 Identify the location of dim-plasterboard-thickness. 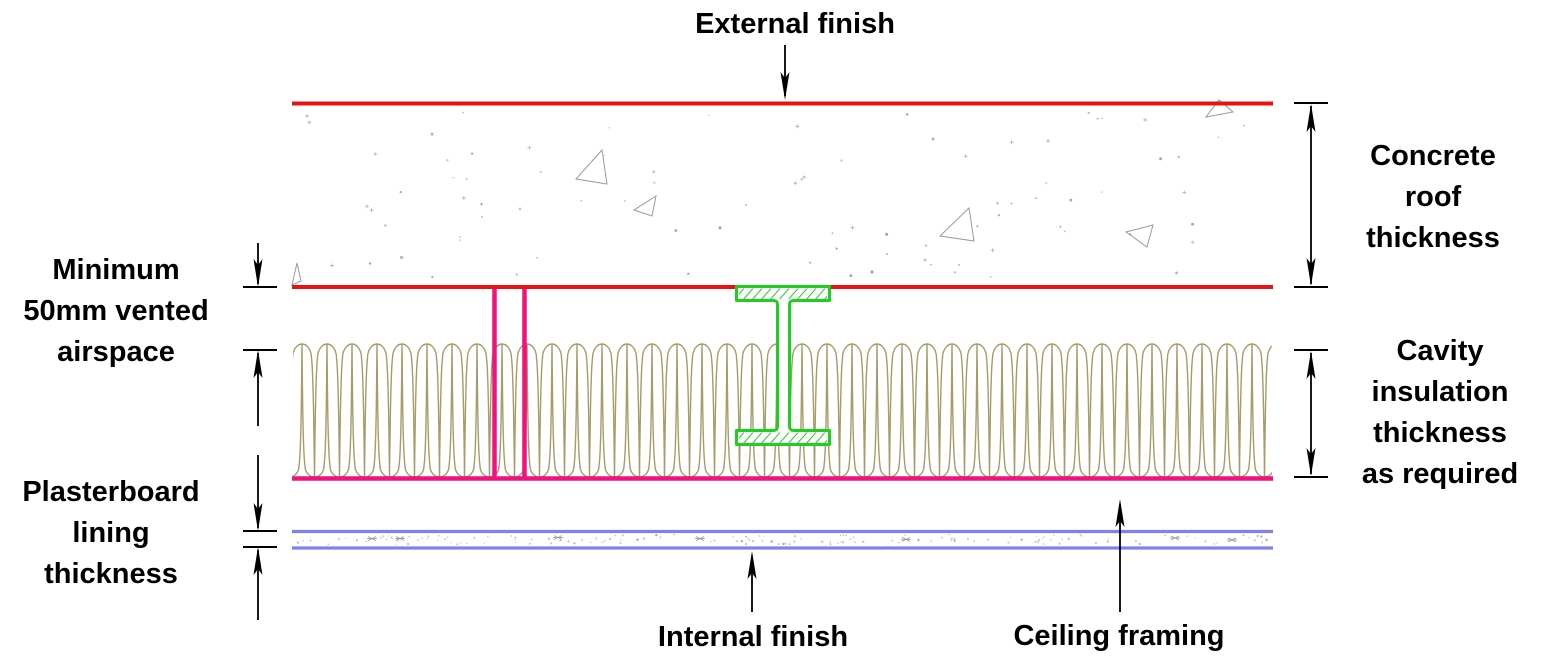
(260, 537).